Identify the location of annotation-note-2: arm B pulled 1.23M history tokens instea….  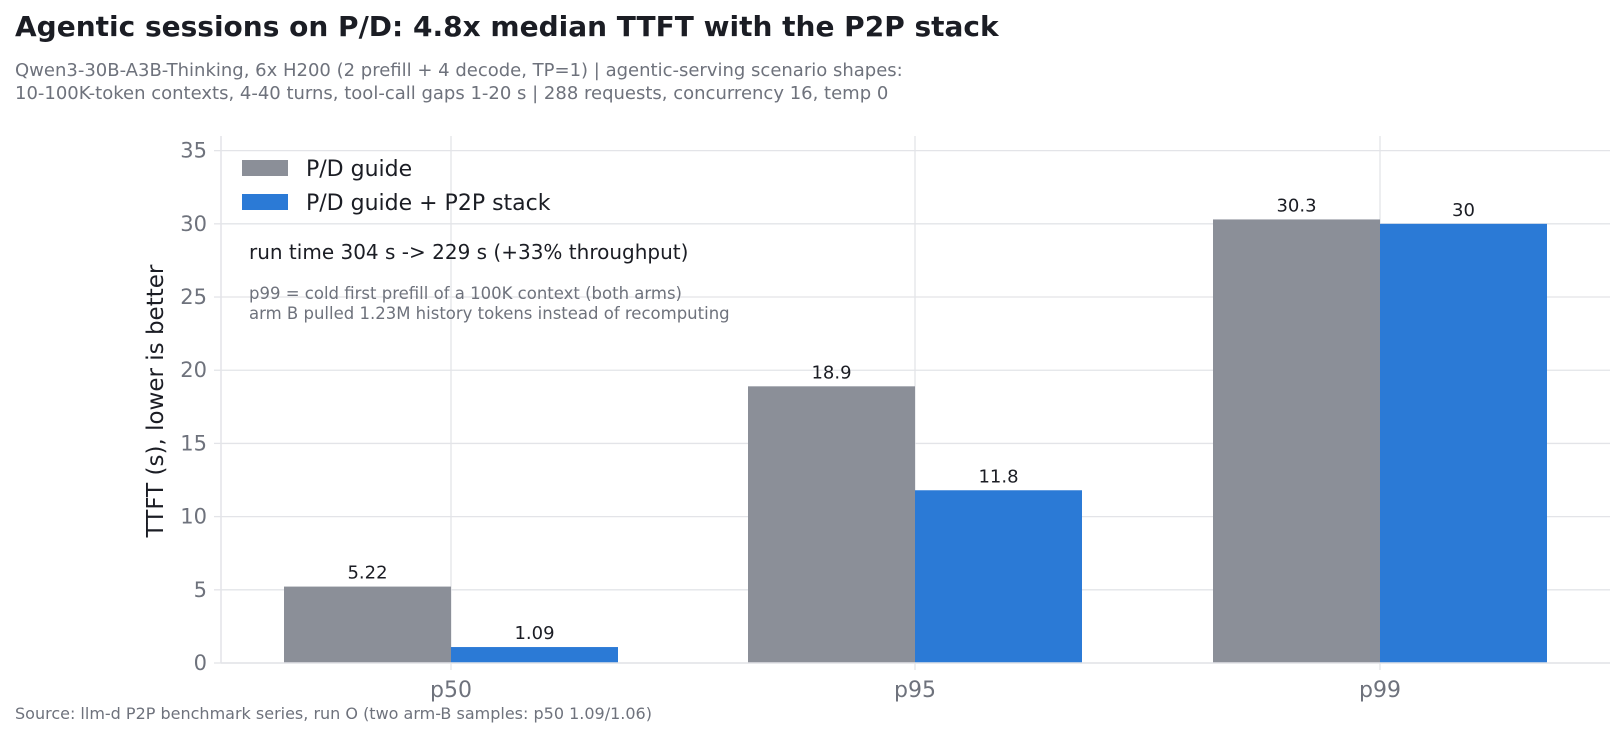
(489, 313).